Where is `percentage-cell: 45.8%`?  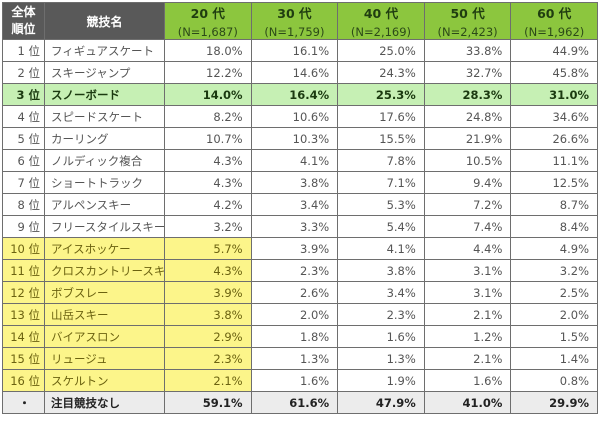
percentage-cell: 45.8% is located at coordinates (554, 72).